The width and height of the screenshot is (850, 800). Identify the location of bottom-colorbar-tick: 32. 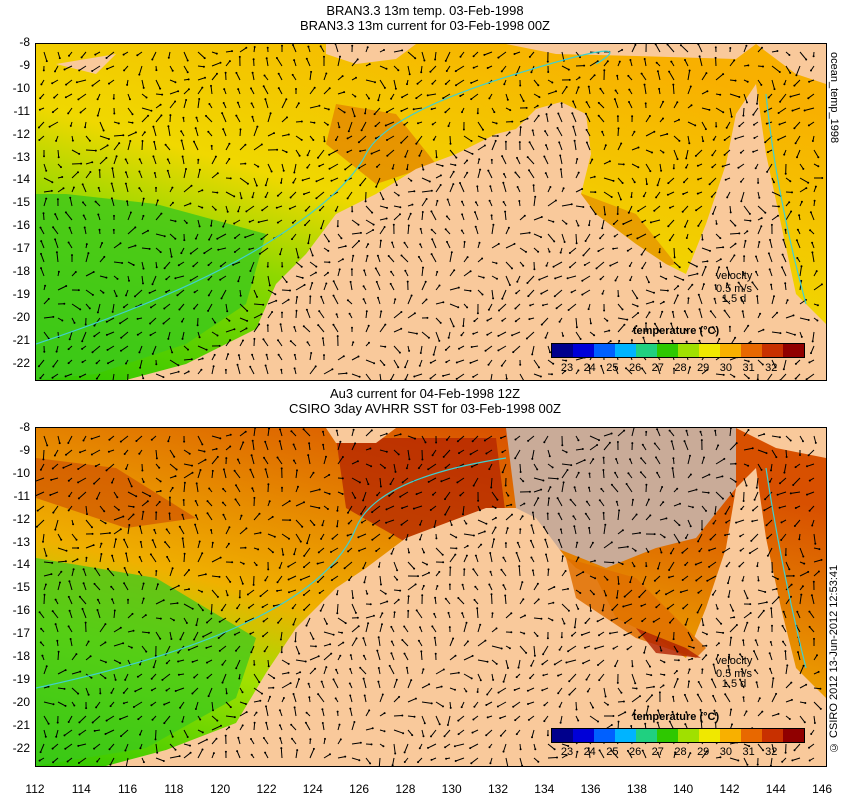
(771, 752).